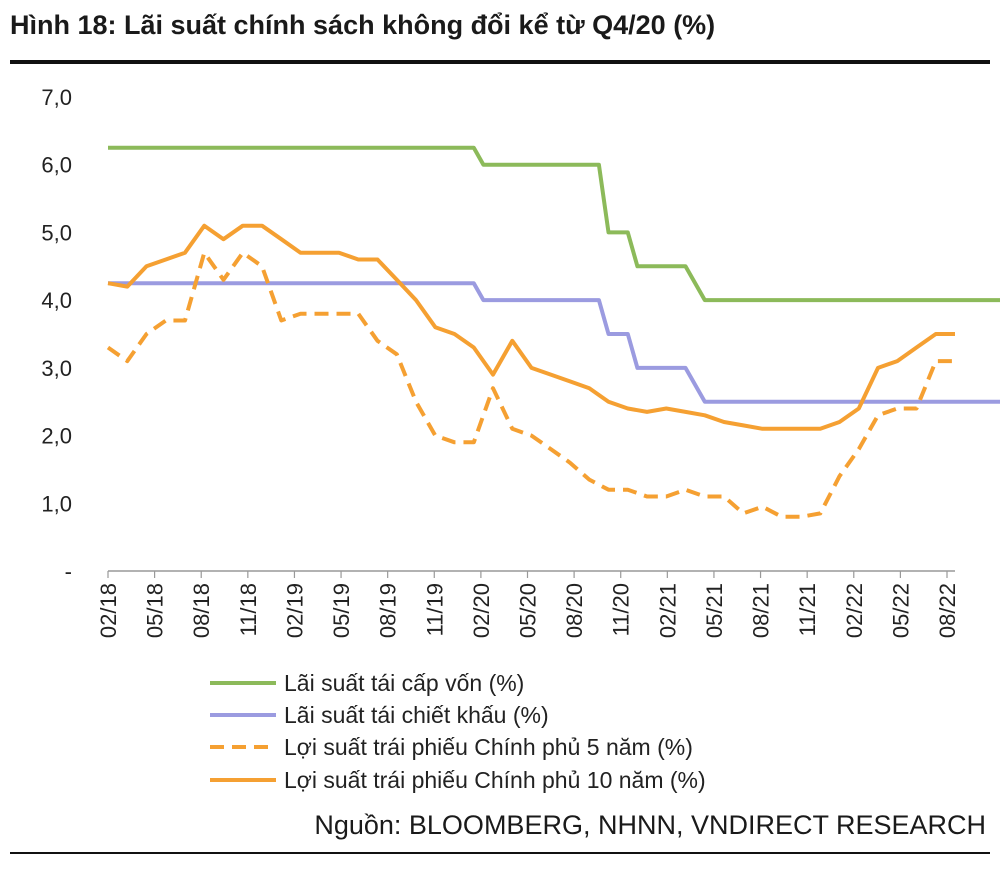 The width and height of the screenshot is (1000, 869). I want to click on x-tick-label: 08/19, so click(388, 610).